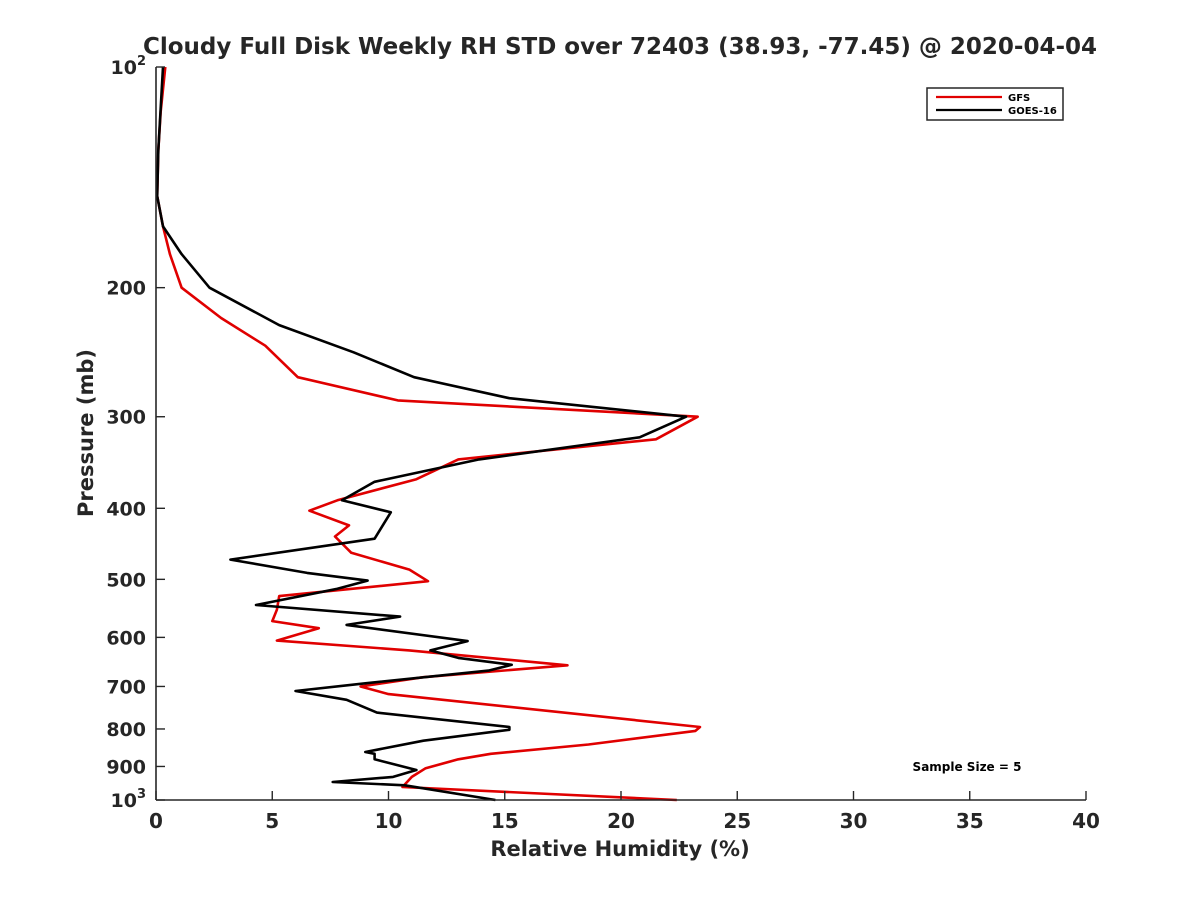 This screenshot has width=1200, height=900. What do you see at coordinates (970, 821) in the screenshot?
I see `x-tick-label: 35` at bounding box center [970, 821].